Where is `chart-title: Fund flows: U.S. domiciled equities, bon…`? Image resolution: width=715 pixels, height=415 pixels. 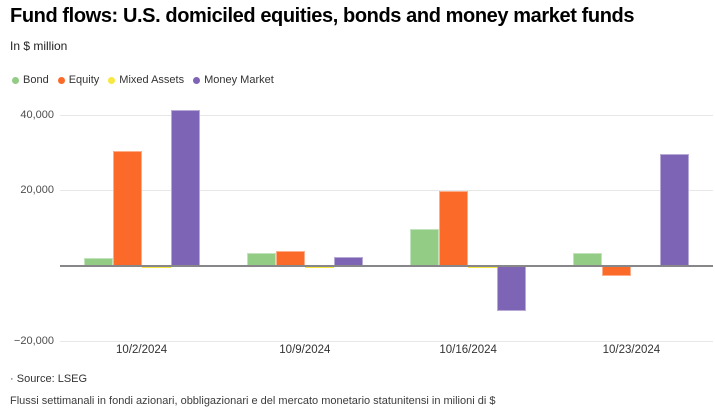 chart-title: Fund flows: U.S. domiciled equities, bon… is located at coordinates (322, 16).